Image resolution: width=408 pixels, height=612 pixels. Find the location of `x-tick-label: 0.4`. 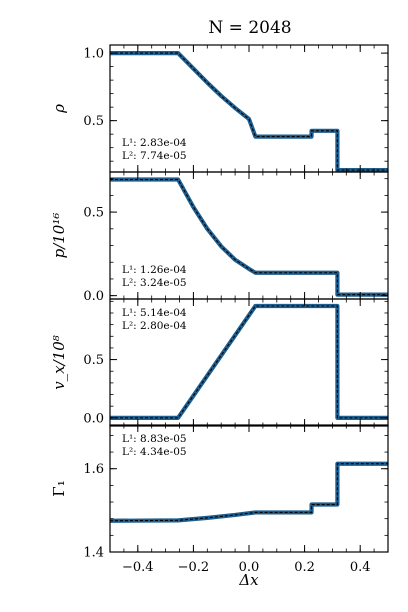

x-tick-label: 0.4 is located at coordinates (360, 567).